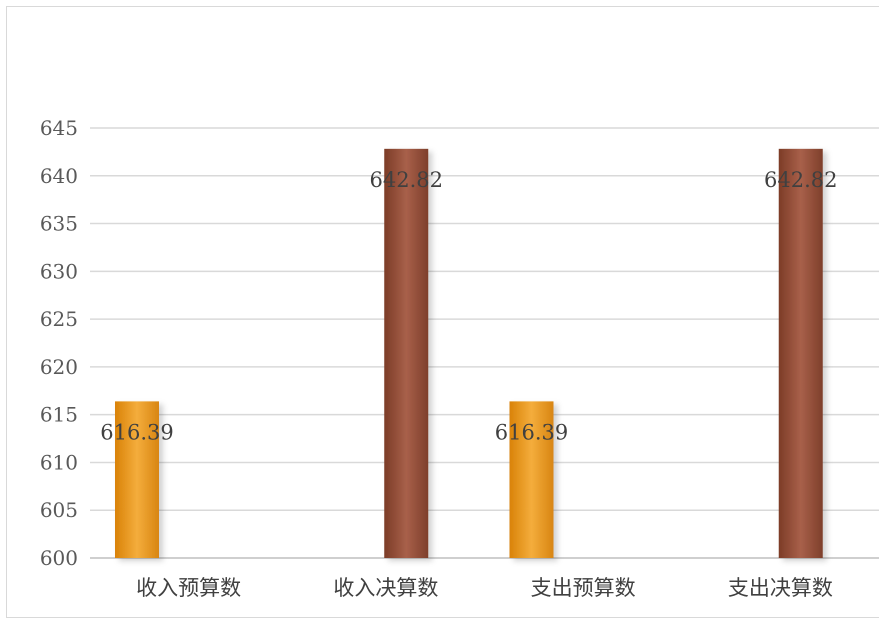 The image size is (879, 618). What do you see at coordinates (59, 462) in the screenshot?
I see `y-tick-label-610: 610` at bounding box center [59, 462].